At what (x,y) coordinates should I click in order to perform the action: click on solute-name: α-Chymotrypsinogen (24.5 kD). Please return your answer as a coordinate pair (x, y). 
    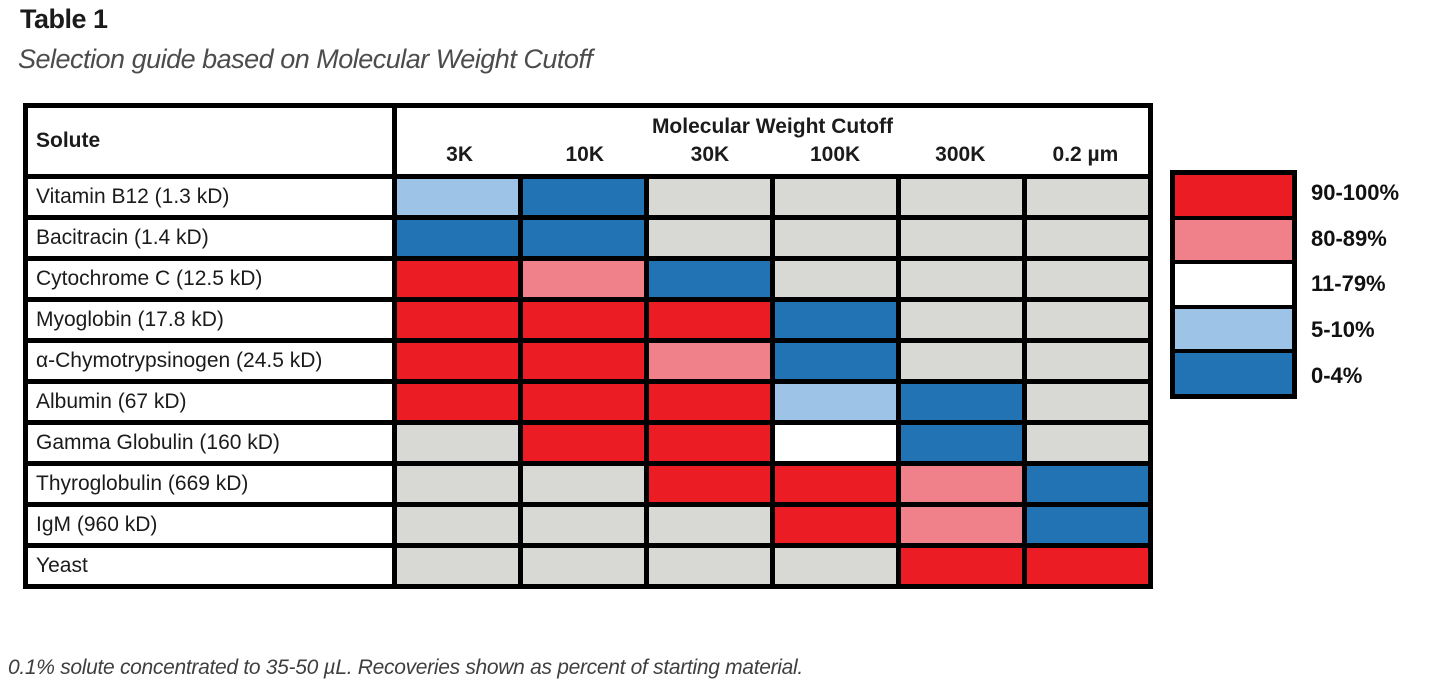
    Looking at the image, I should click on (210, 361).